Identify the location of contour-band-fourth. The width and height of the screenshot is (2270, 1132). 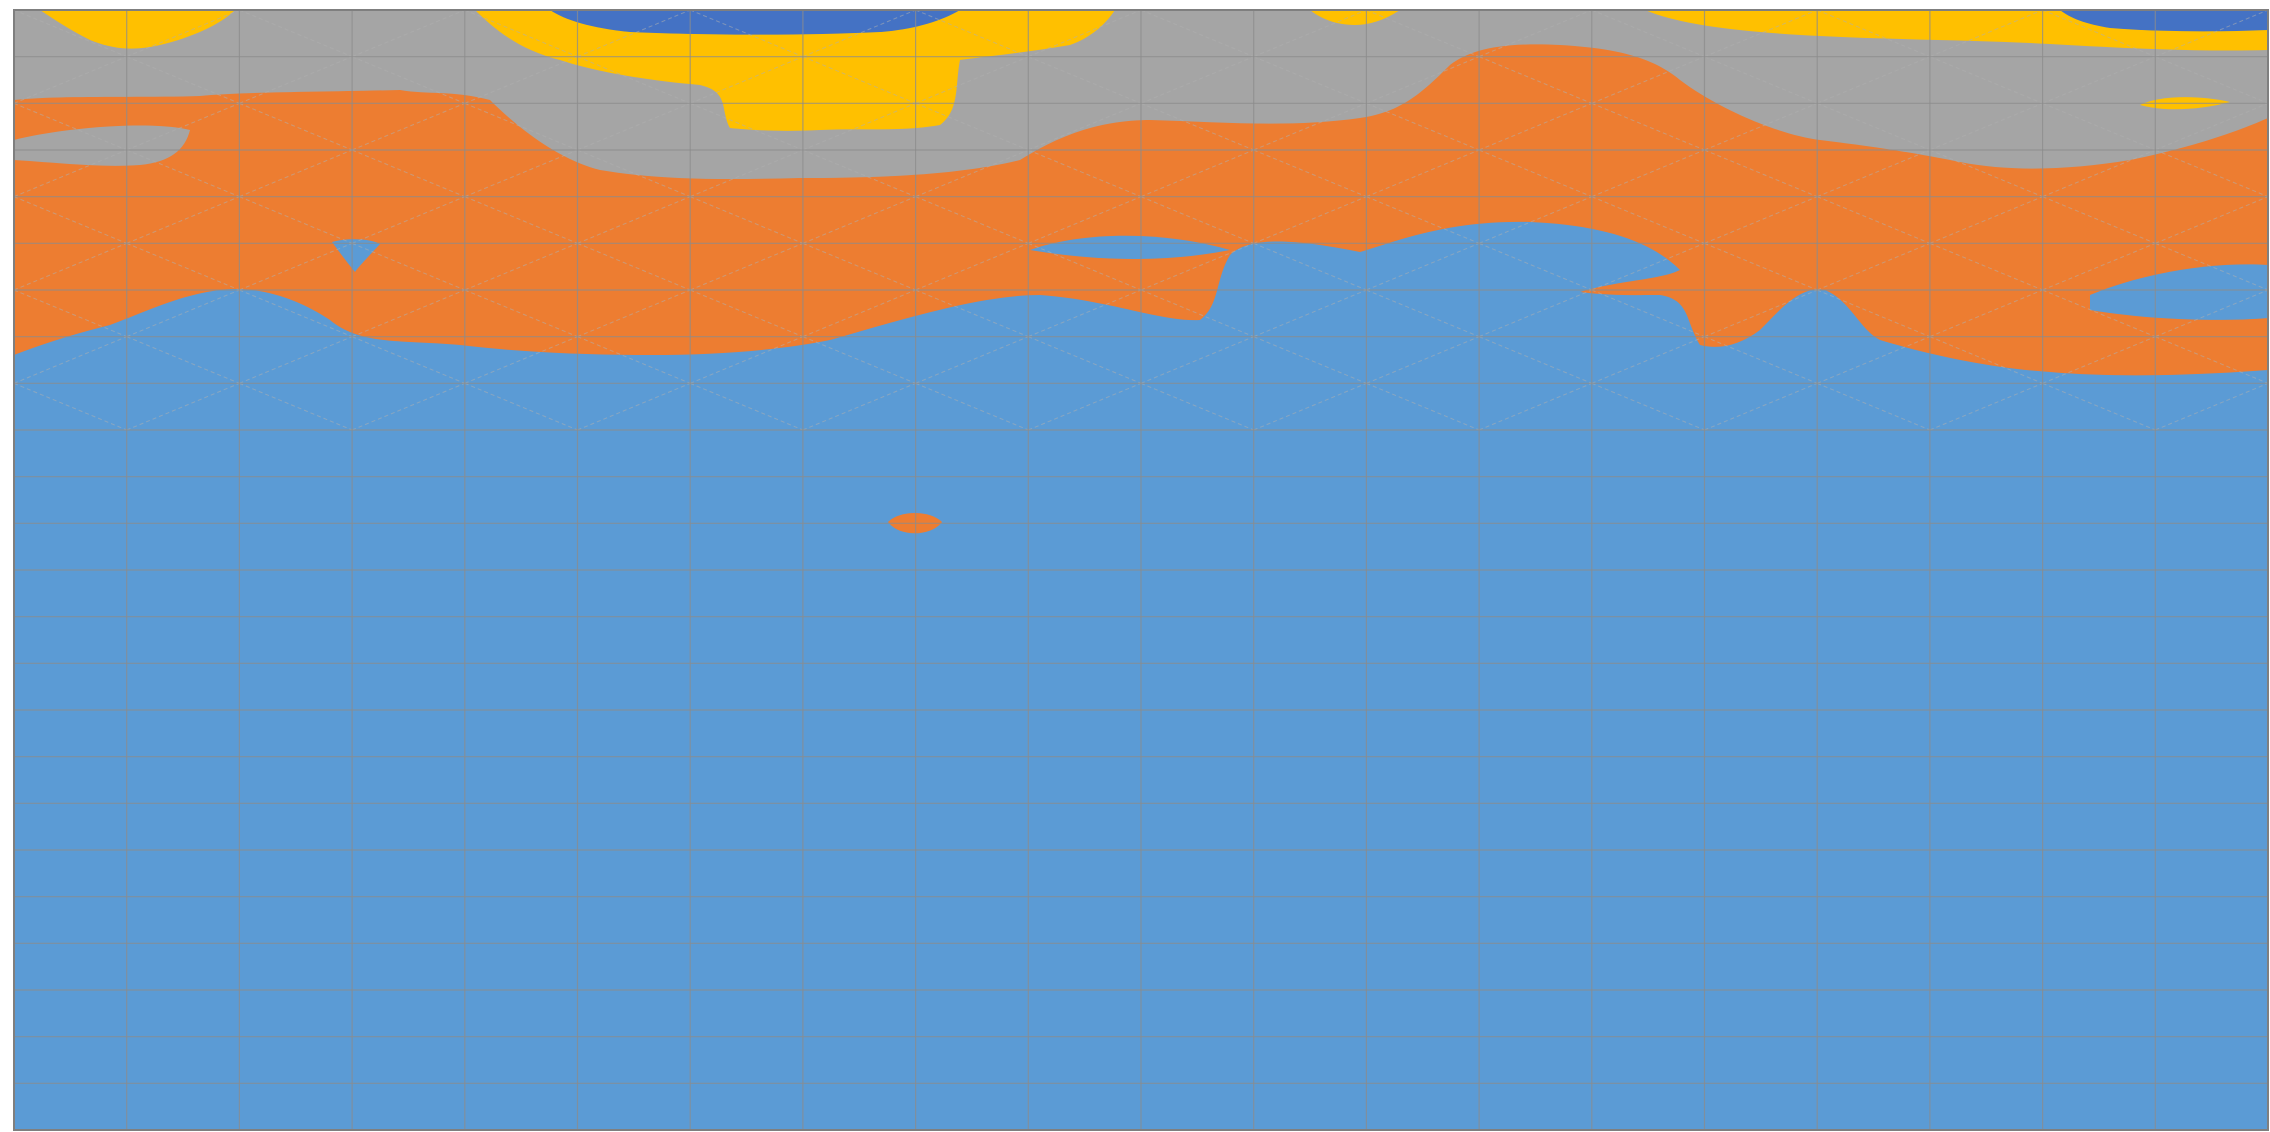
(137, 29).